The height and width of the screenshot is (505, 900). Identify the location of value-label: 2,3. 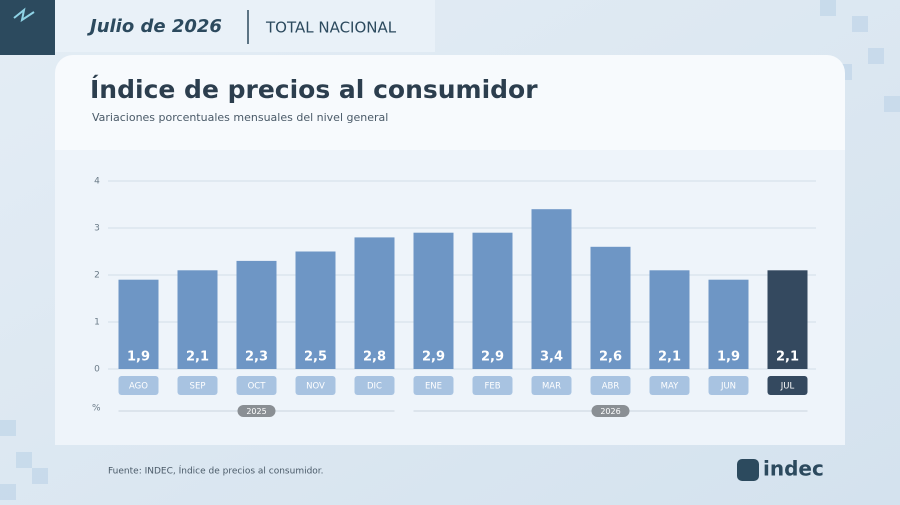
(256, 357).